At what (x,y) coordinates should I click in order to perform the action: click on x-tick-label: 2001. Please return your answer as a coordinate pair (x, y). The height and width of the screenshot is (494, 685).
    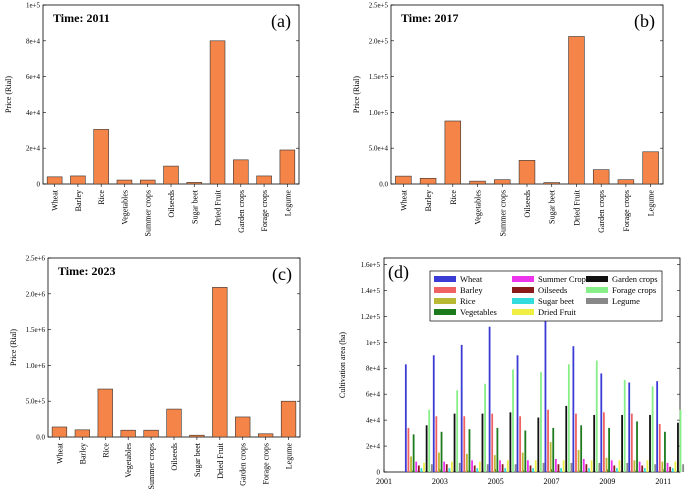
    Looking at the image, I should click on (384, 481).